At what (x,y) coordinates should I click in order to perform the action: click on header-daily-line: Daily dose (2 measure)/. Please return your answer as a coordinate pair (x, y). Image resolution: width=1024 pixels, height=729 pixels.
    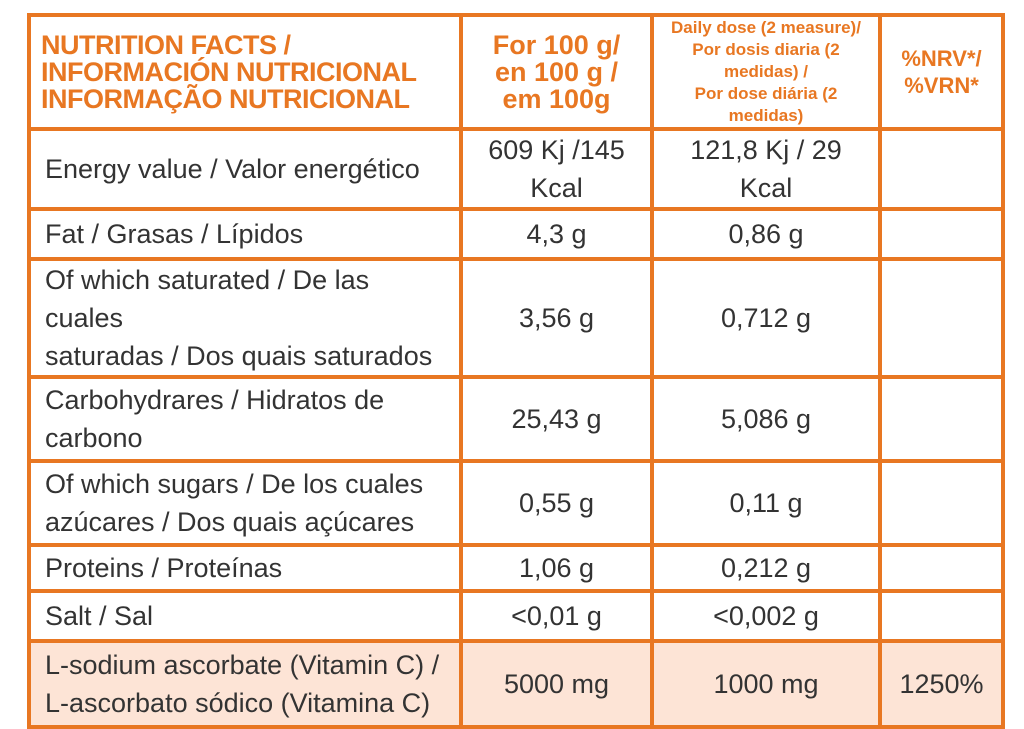
    Looking at the image, I should click on (766, 27).